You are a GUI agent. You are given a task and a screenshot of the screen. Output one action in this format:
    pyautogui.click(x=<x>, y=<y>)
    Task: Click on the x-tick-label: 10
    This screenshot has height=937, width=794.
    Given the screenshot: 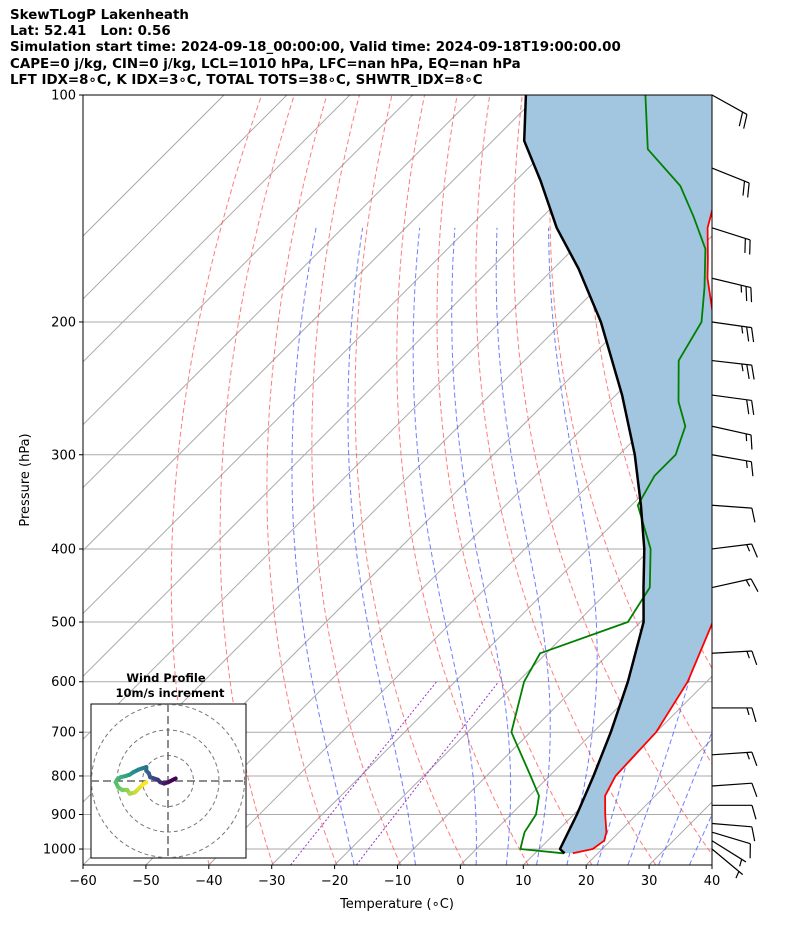 What is the action you would take?
    pyautogui.click(x=523, y=881)
    